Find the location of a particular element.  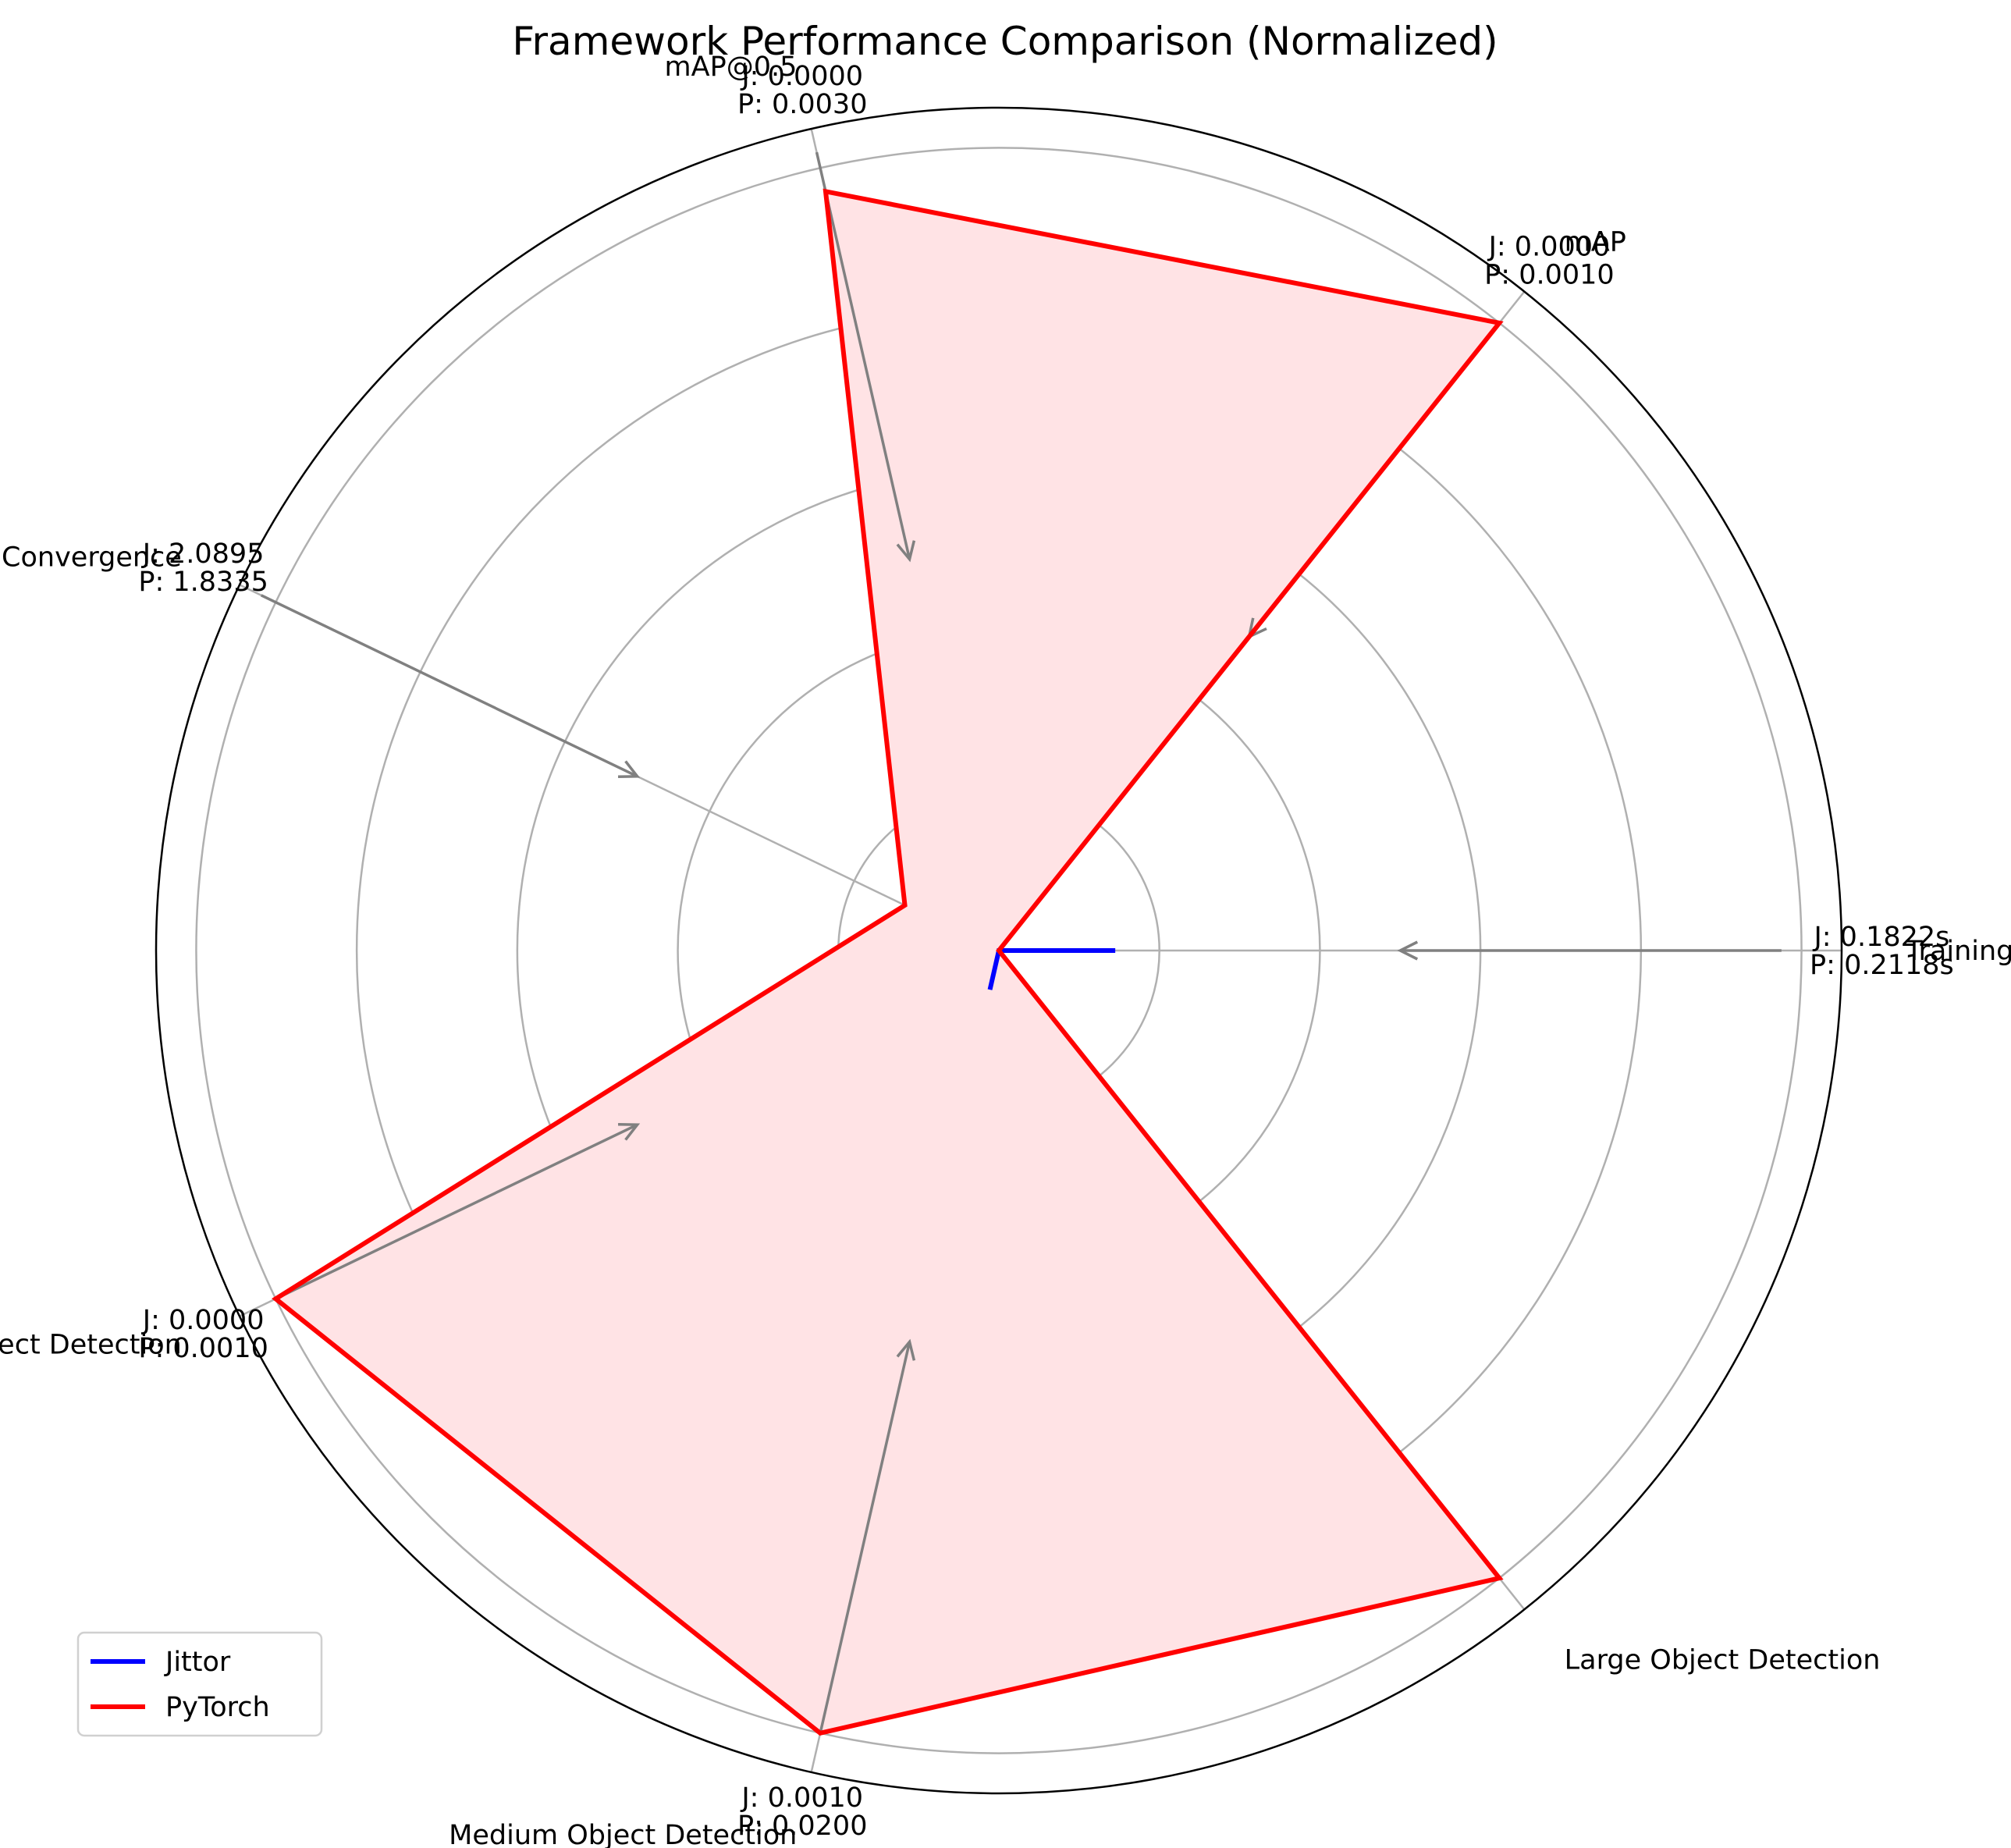

legend: Jittor PyTorch is located at coordinates (199, 1684).